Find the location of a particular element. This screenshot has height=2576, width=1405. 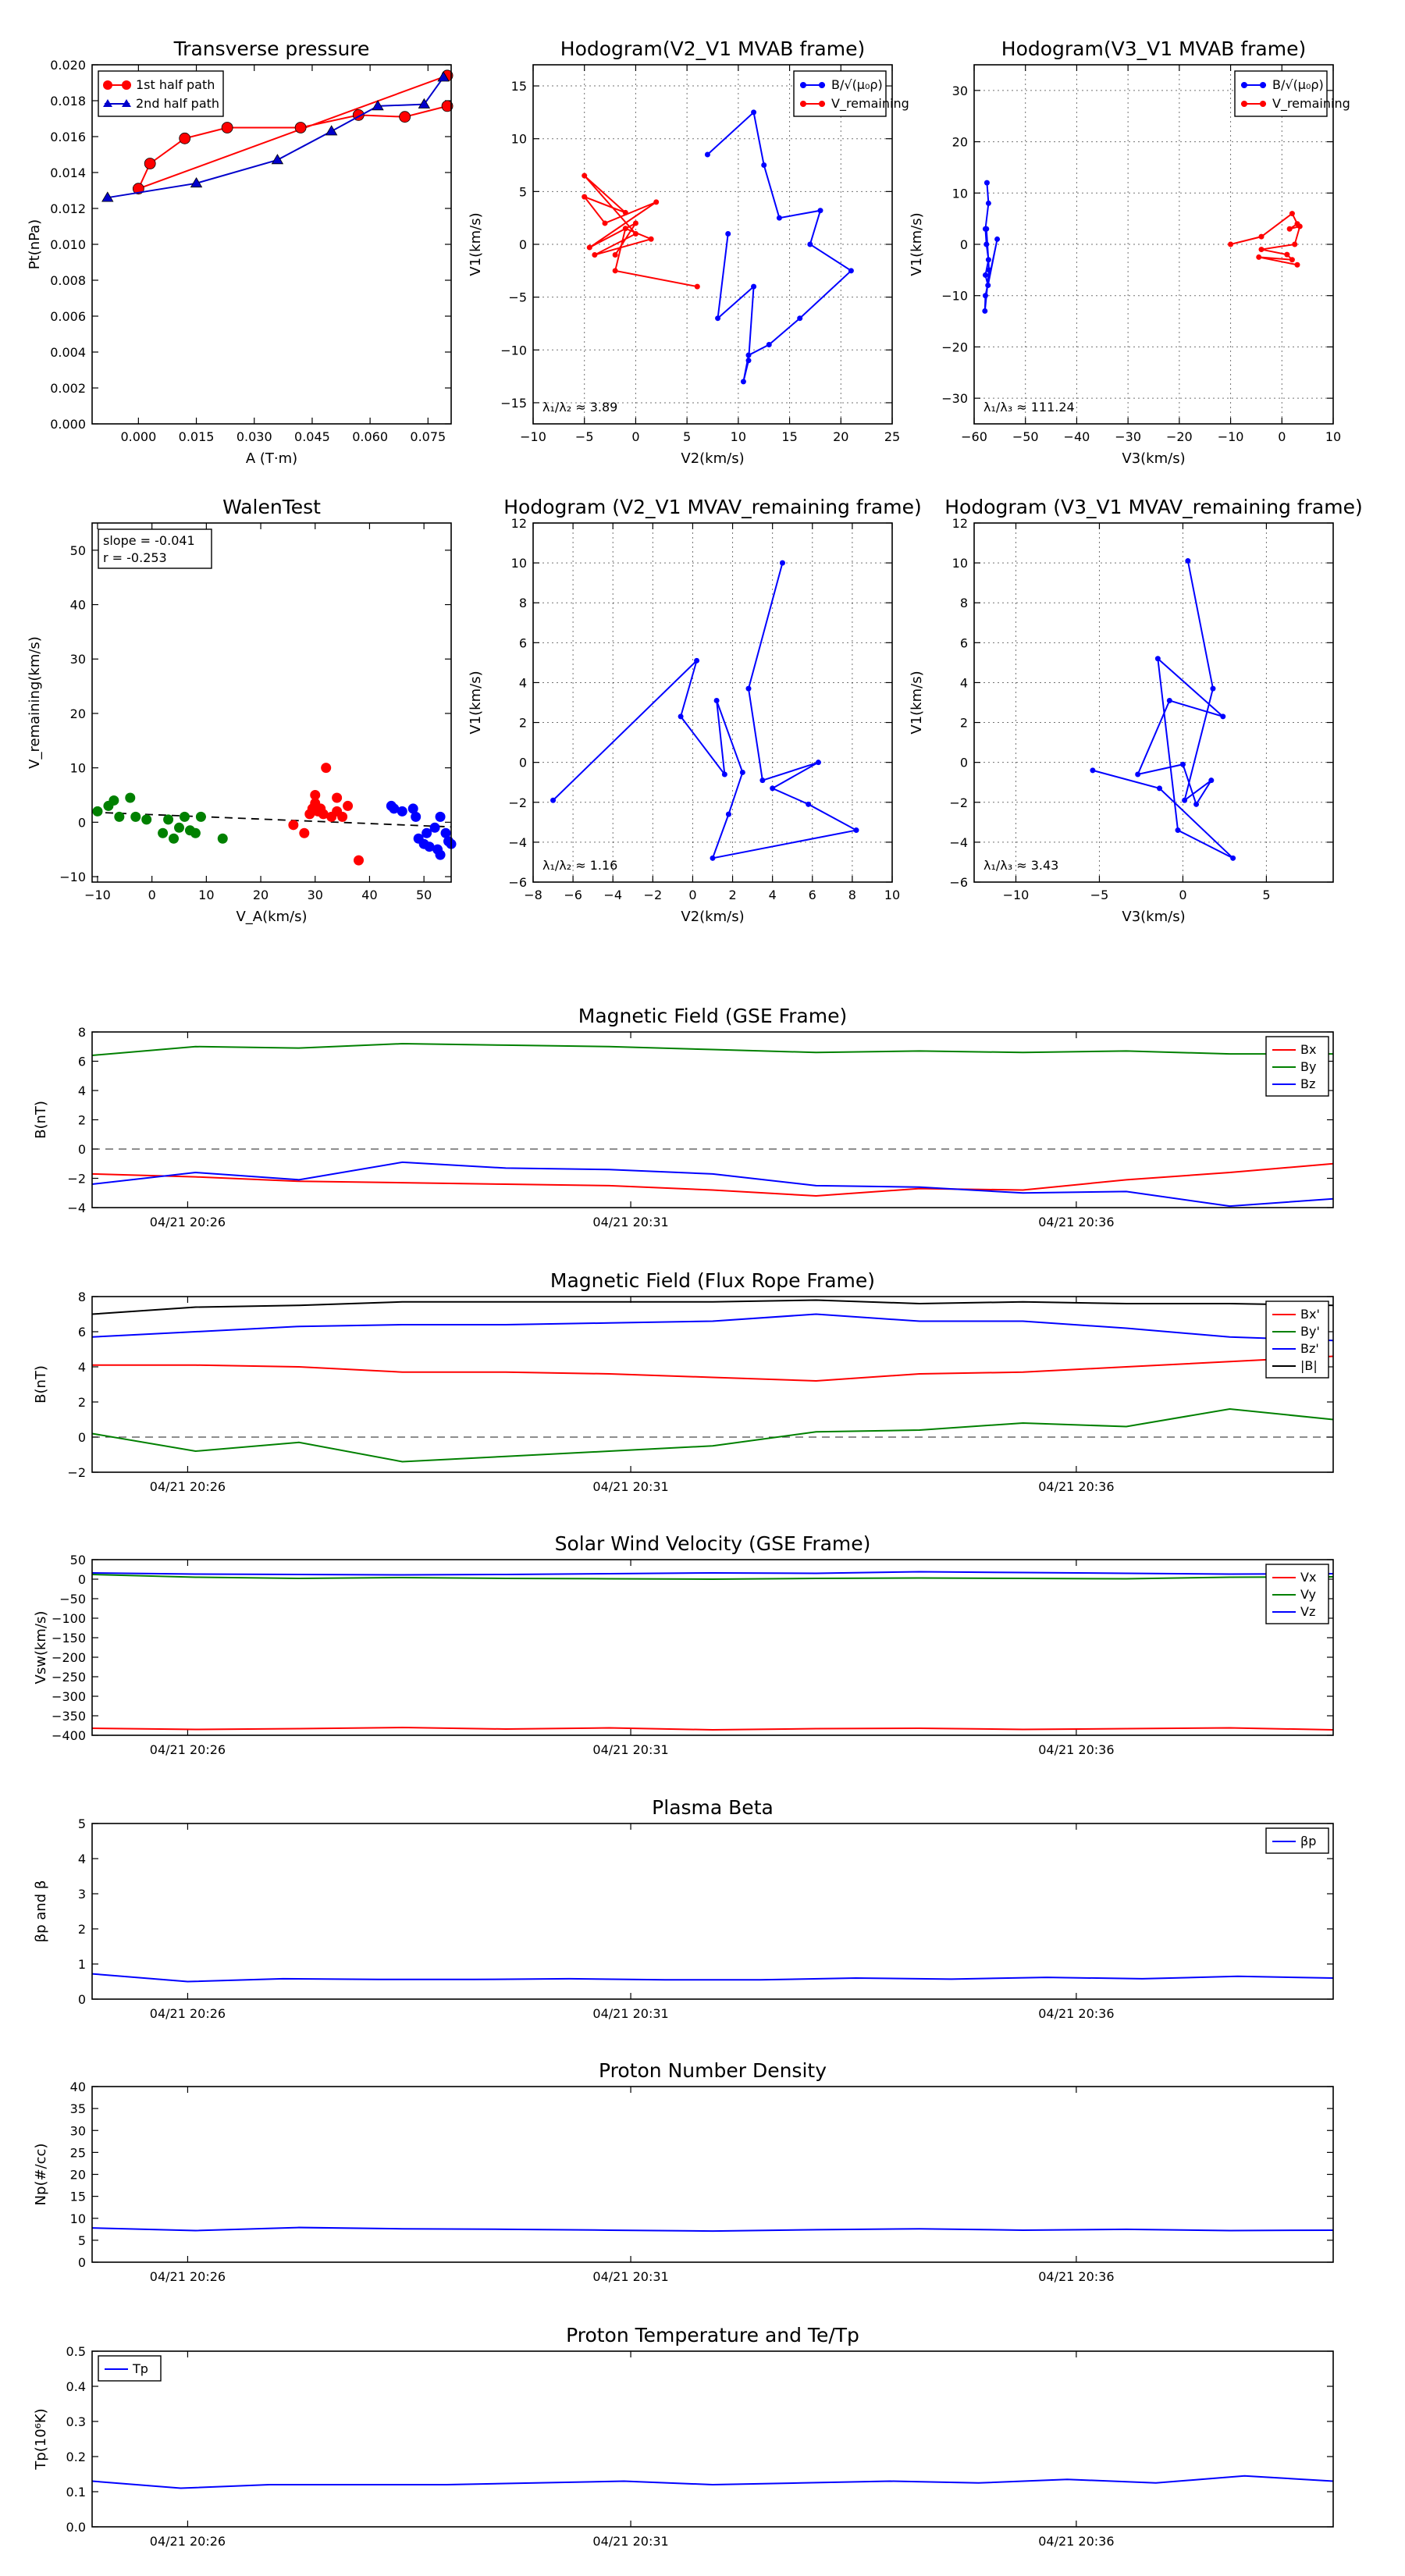

series-hodogram is located at coordinates (705, 710).